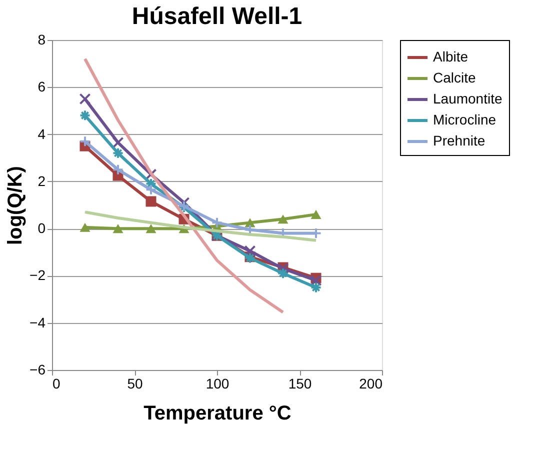  What do you see at coordinates (464, 120) in the screenshot?
I see `legend-label: Microcline` at bounding box center [464, 120].